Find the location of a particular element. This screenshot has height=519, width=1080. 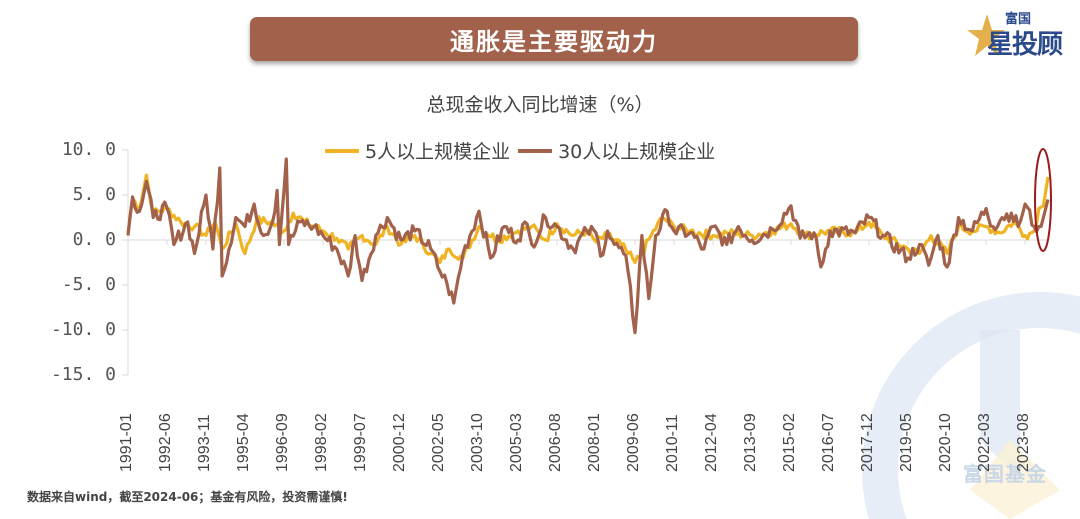

x-tick-label: 1999-07 is located at coordinates (360, 442).